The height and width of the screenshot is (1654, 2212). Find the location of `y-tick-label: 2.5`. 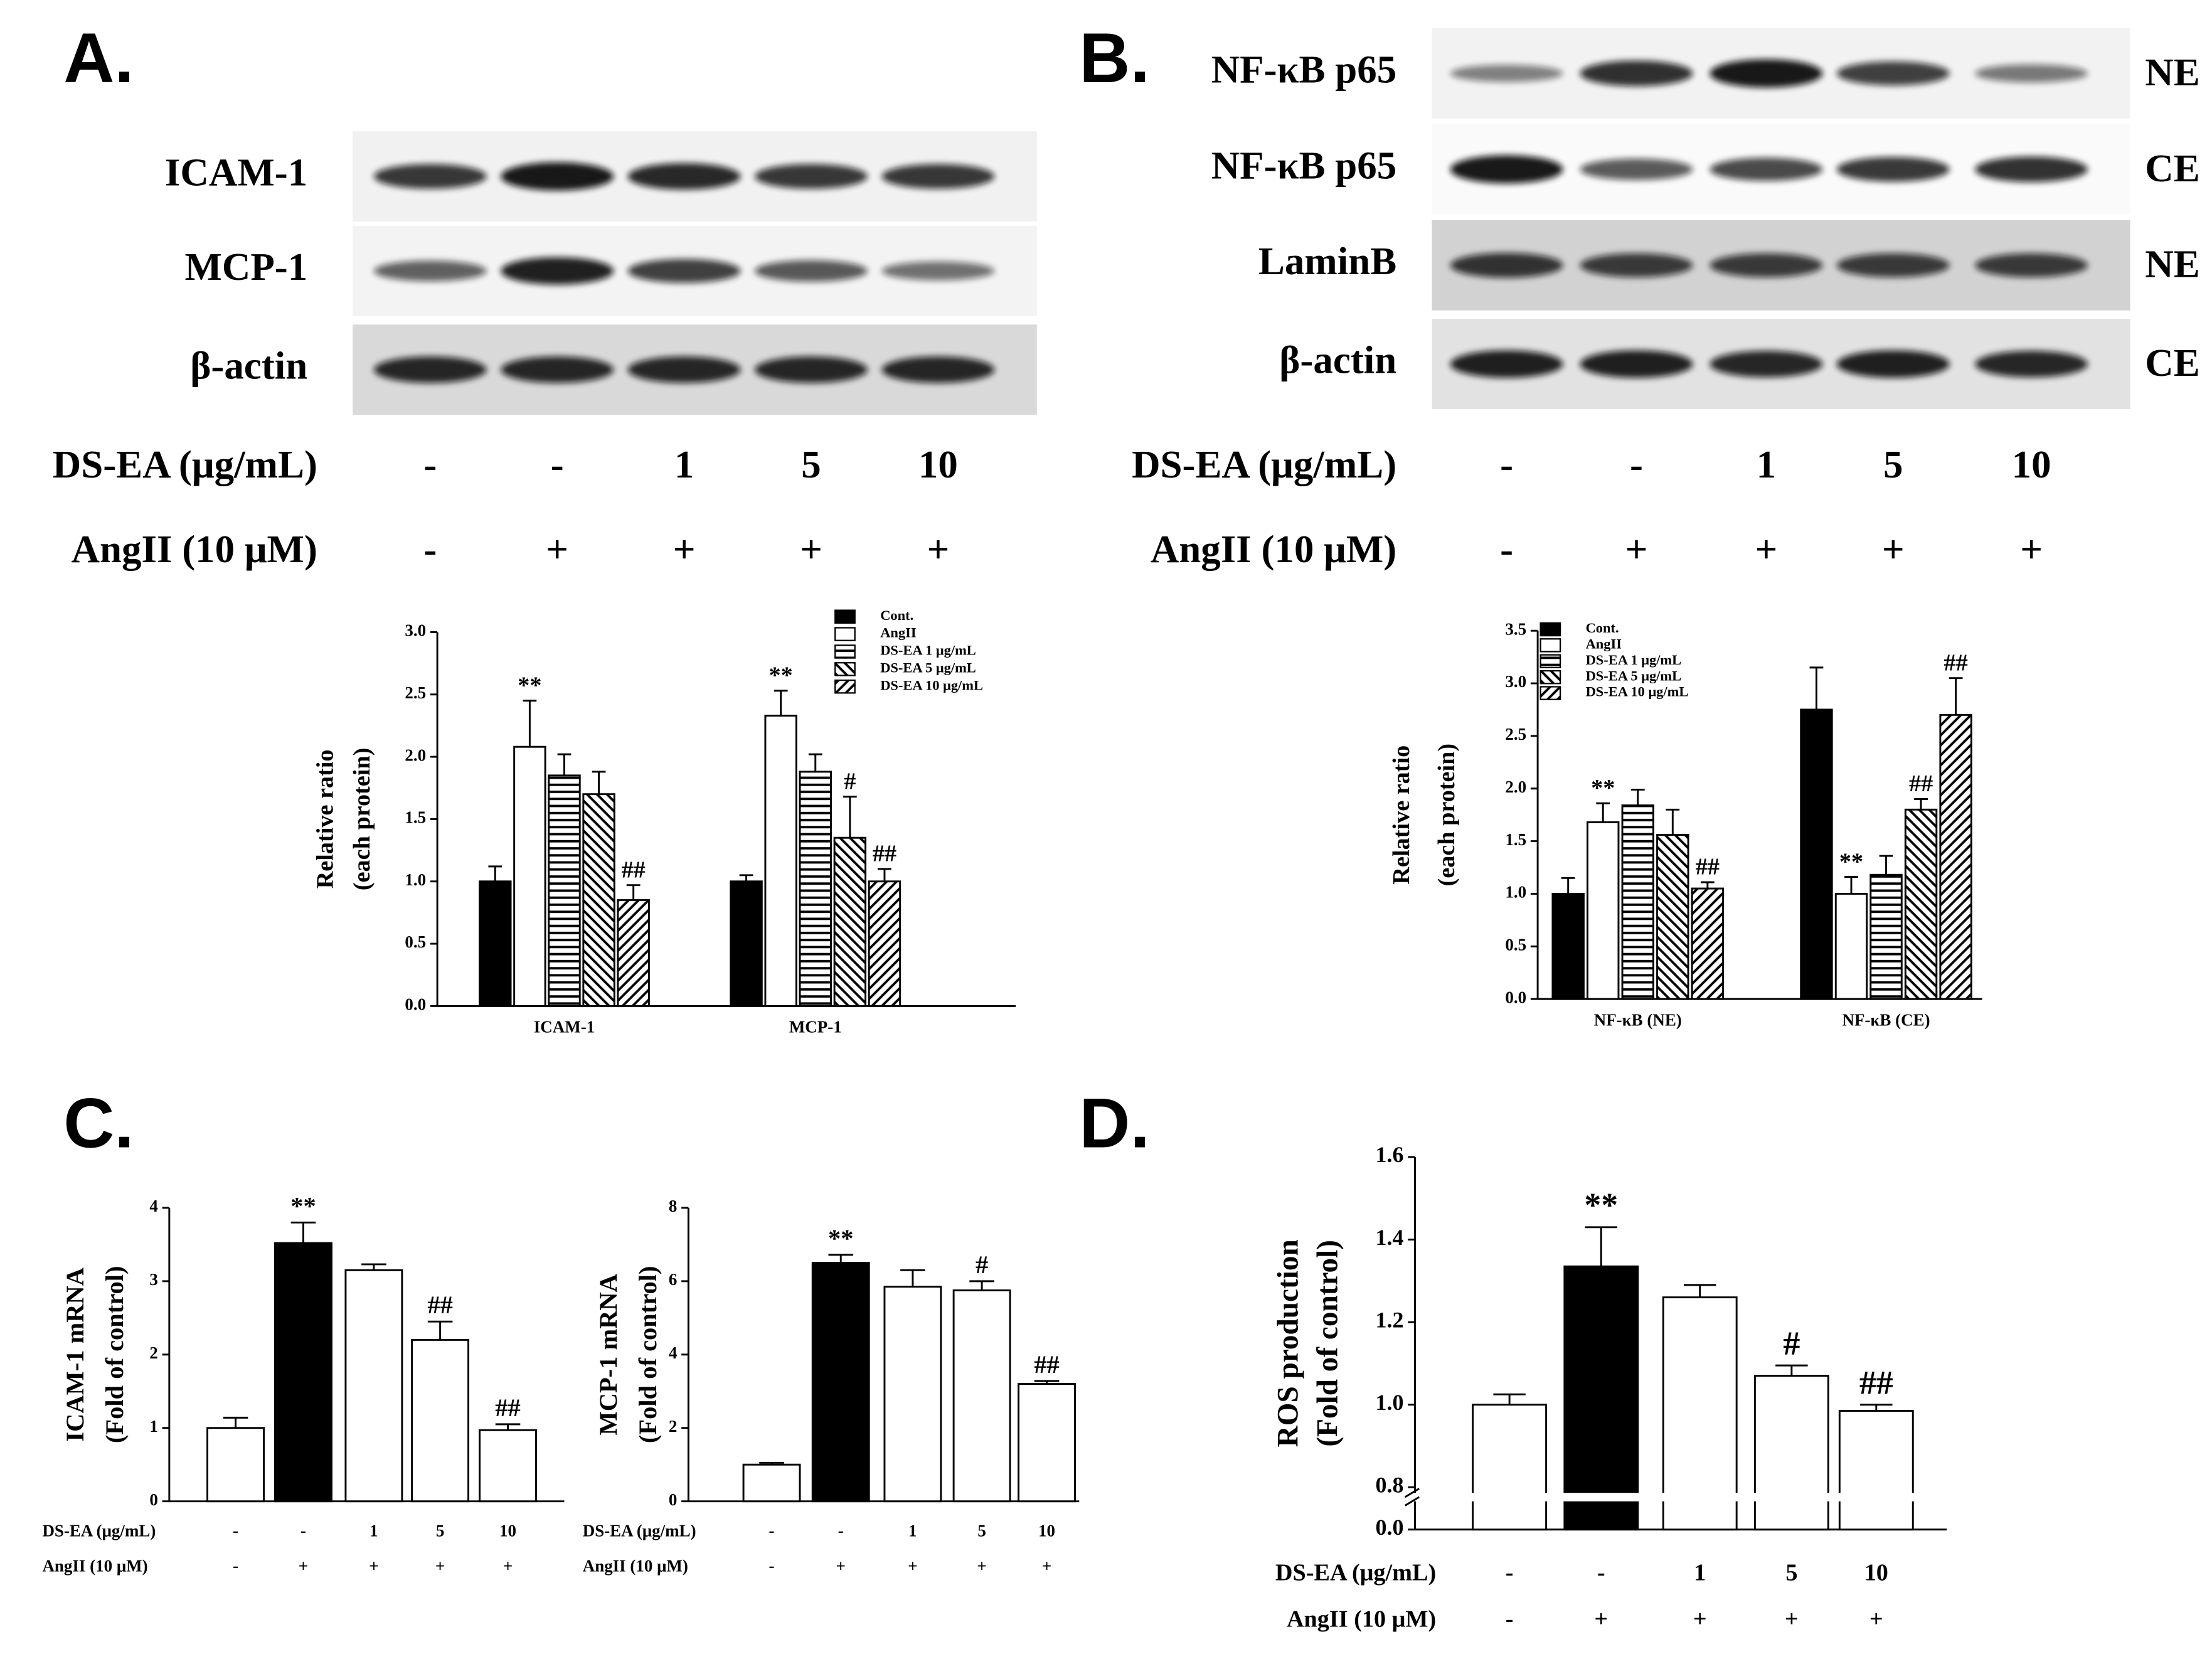

y-tick-label: 2.5 is located at coordinates (415, 692).